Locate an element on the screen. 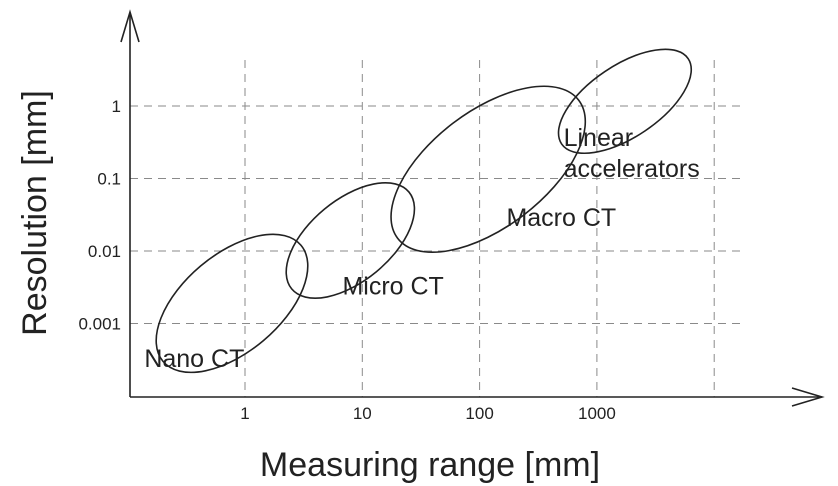 This screenshot has height=486, width=838. region-macro-ct is located at coordinates (488, 169).